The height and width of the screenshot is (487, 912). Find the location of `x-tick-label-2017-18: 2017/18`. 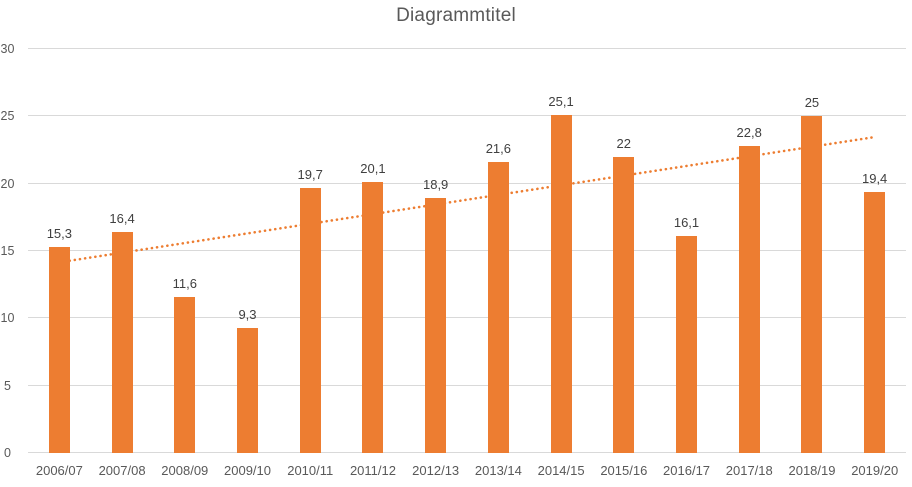

x-tick-label-2017-18: 2017/18 is located at coordinates (749, 470).